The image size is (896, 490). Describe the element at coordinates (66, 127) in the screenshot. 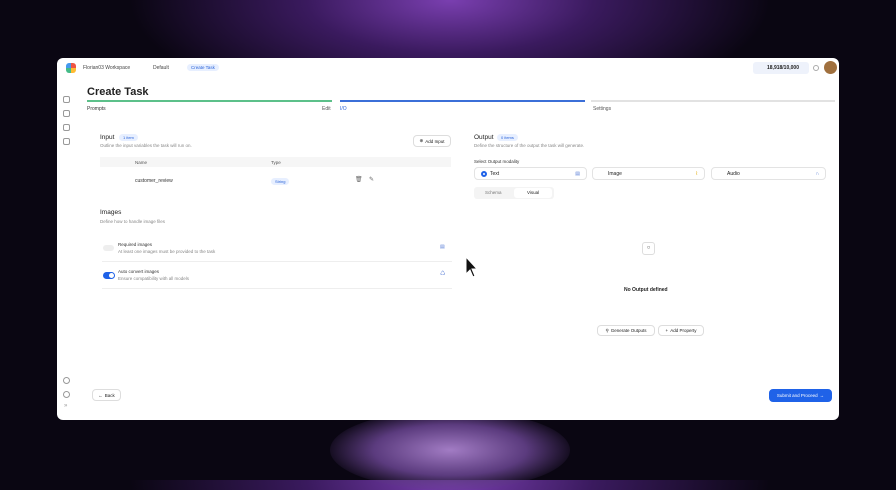

I see `analytics-icon` at that location.